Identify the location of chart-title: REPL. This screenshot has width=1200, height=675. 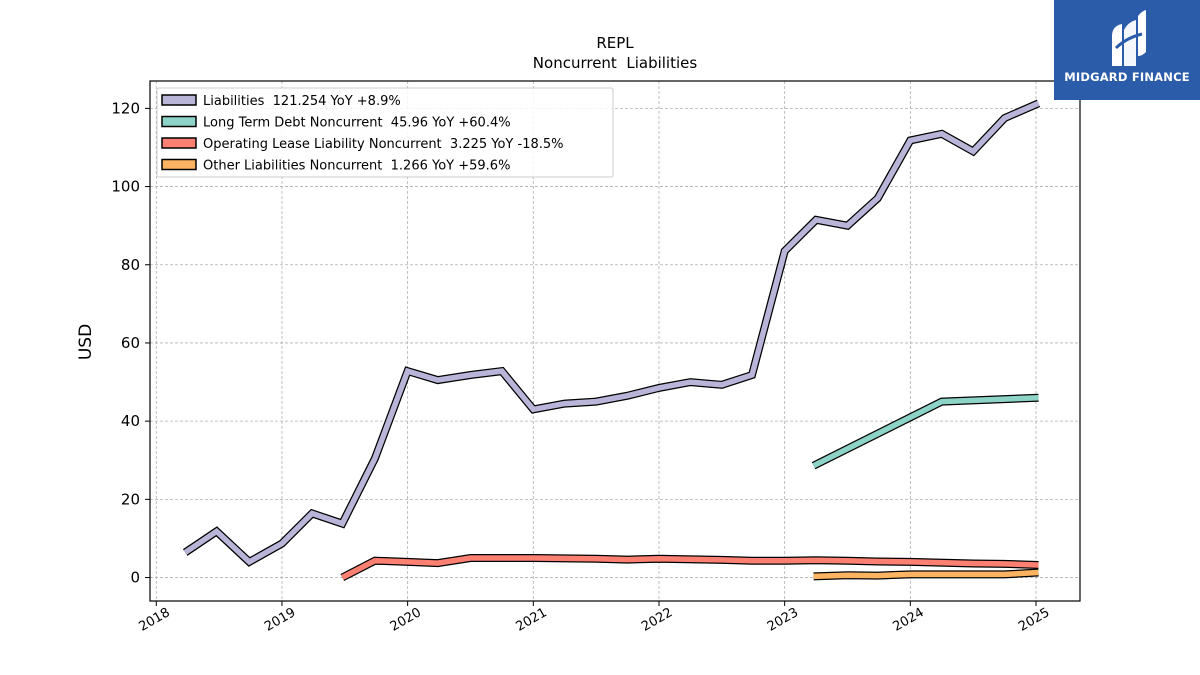
(615, 43).